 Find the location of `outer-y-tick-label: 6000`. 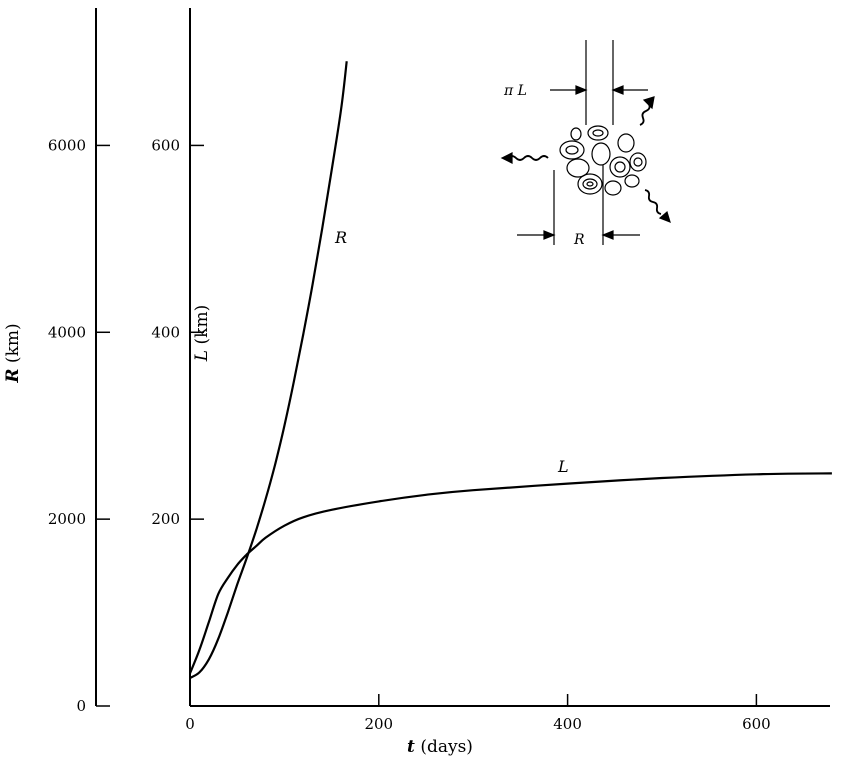

outer-y-tick-label: 6000 is located at coordinates (67, 145).